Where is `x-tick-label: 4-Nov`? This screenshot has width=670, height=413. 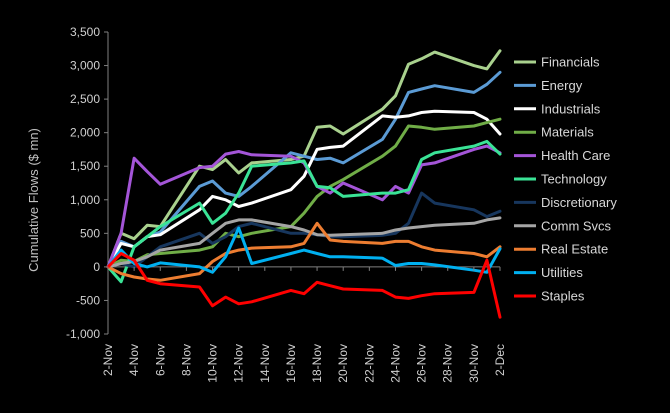 x-tick-label: 4-Nov is located at coordinates (134, 360).